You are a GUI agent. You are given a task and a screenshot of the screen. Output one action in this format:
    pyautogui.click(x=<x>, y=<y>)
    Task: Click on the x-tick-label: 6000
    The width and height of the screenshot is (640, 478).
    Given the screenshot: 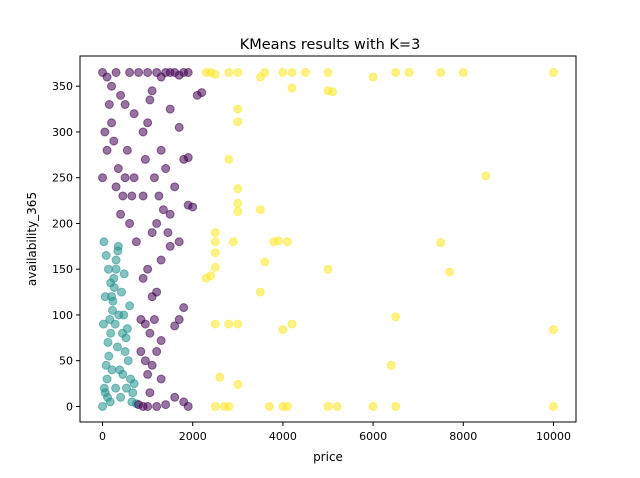 What is the action you would take?
    pyautogui.click(x=373, y=436)
    